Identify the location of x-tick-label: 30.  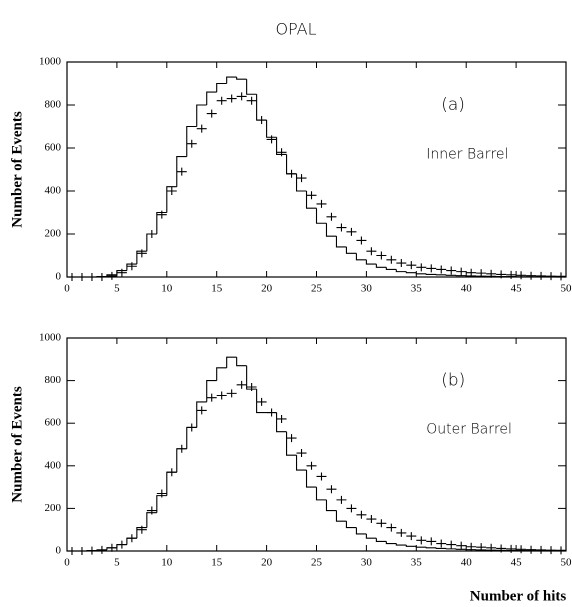
(367, 563).